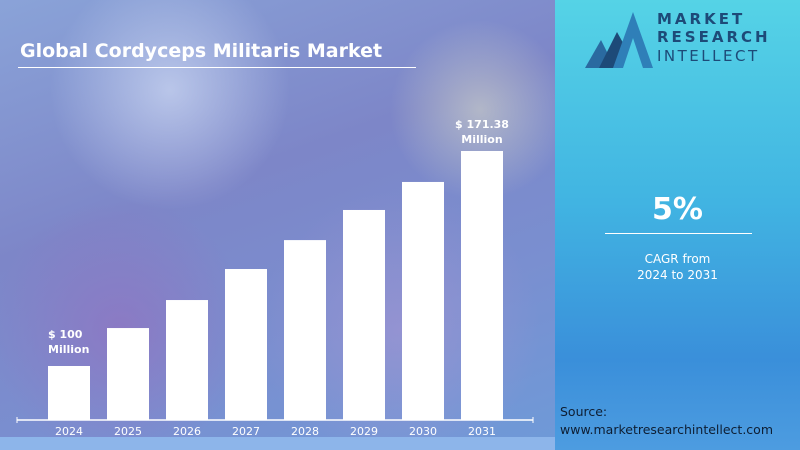 The height and width of the screenshot is (450, 800). Describe the element at coordinates (677, 259) in the screenshot. I see `cagr-label-line1: CAGR from` at that location.